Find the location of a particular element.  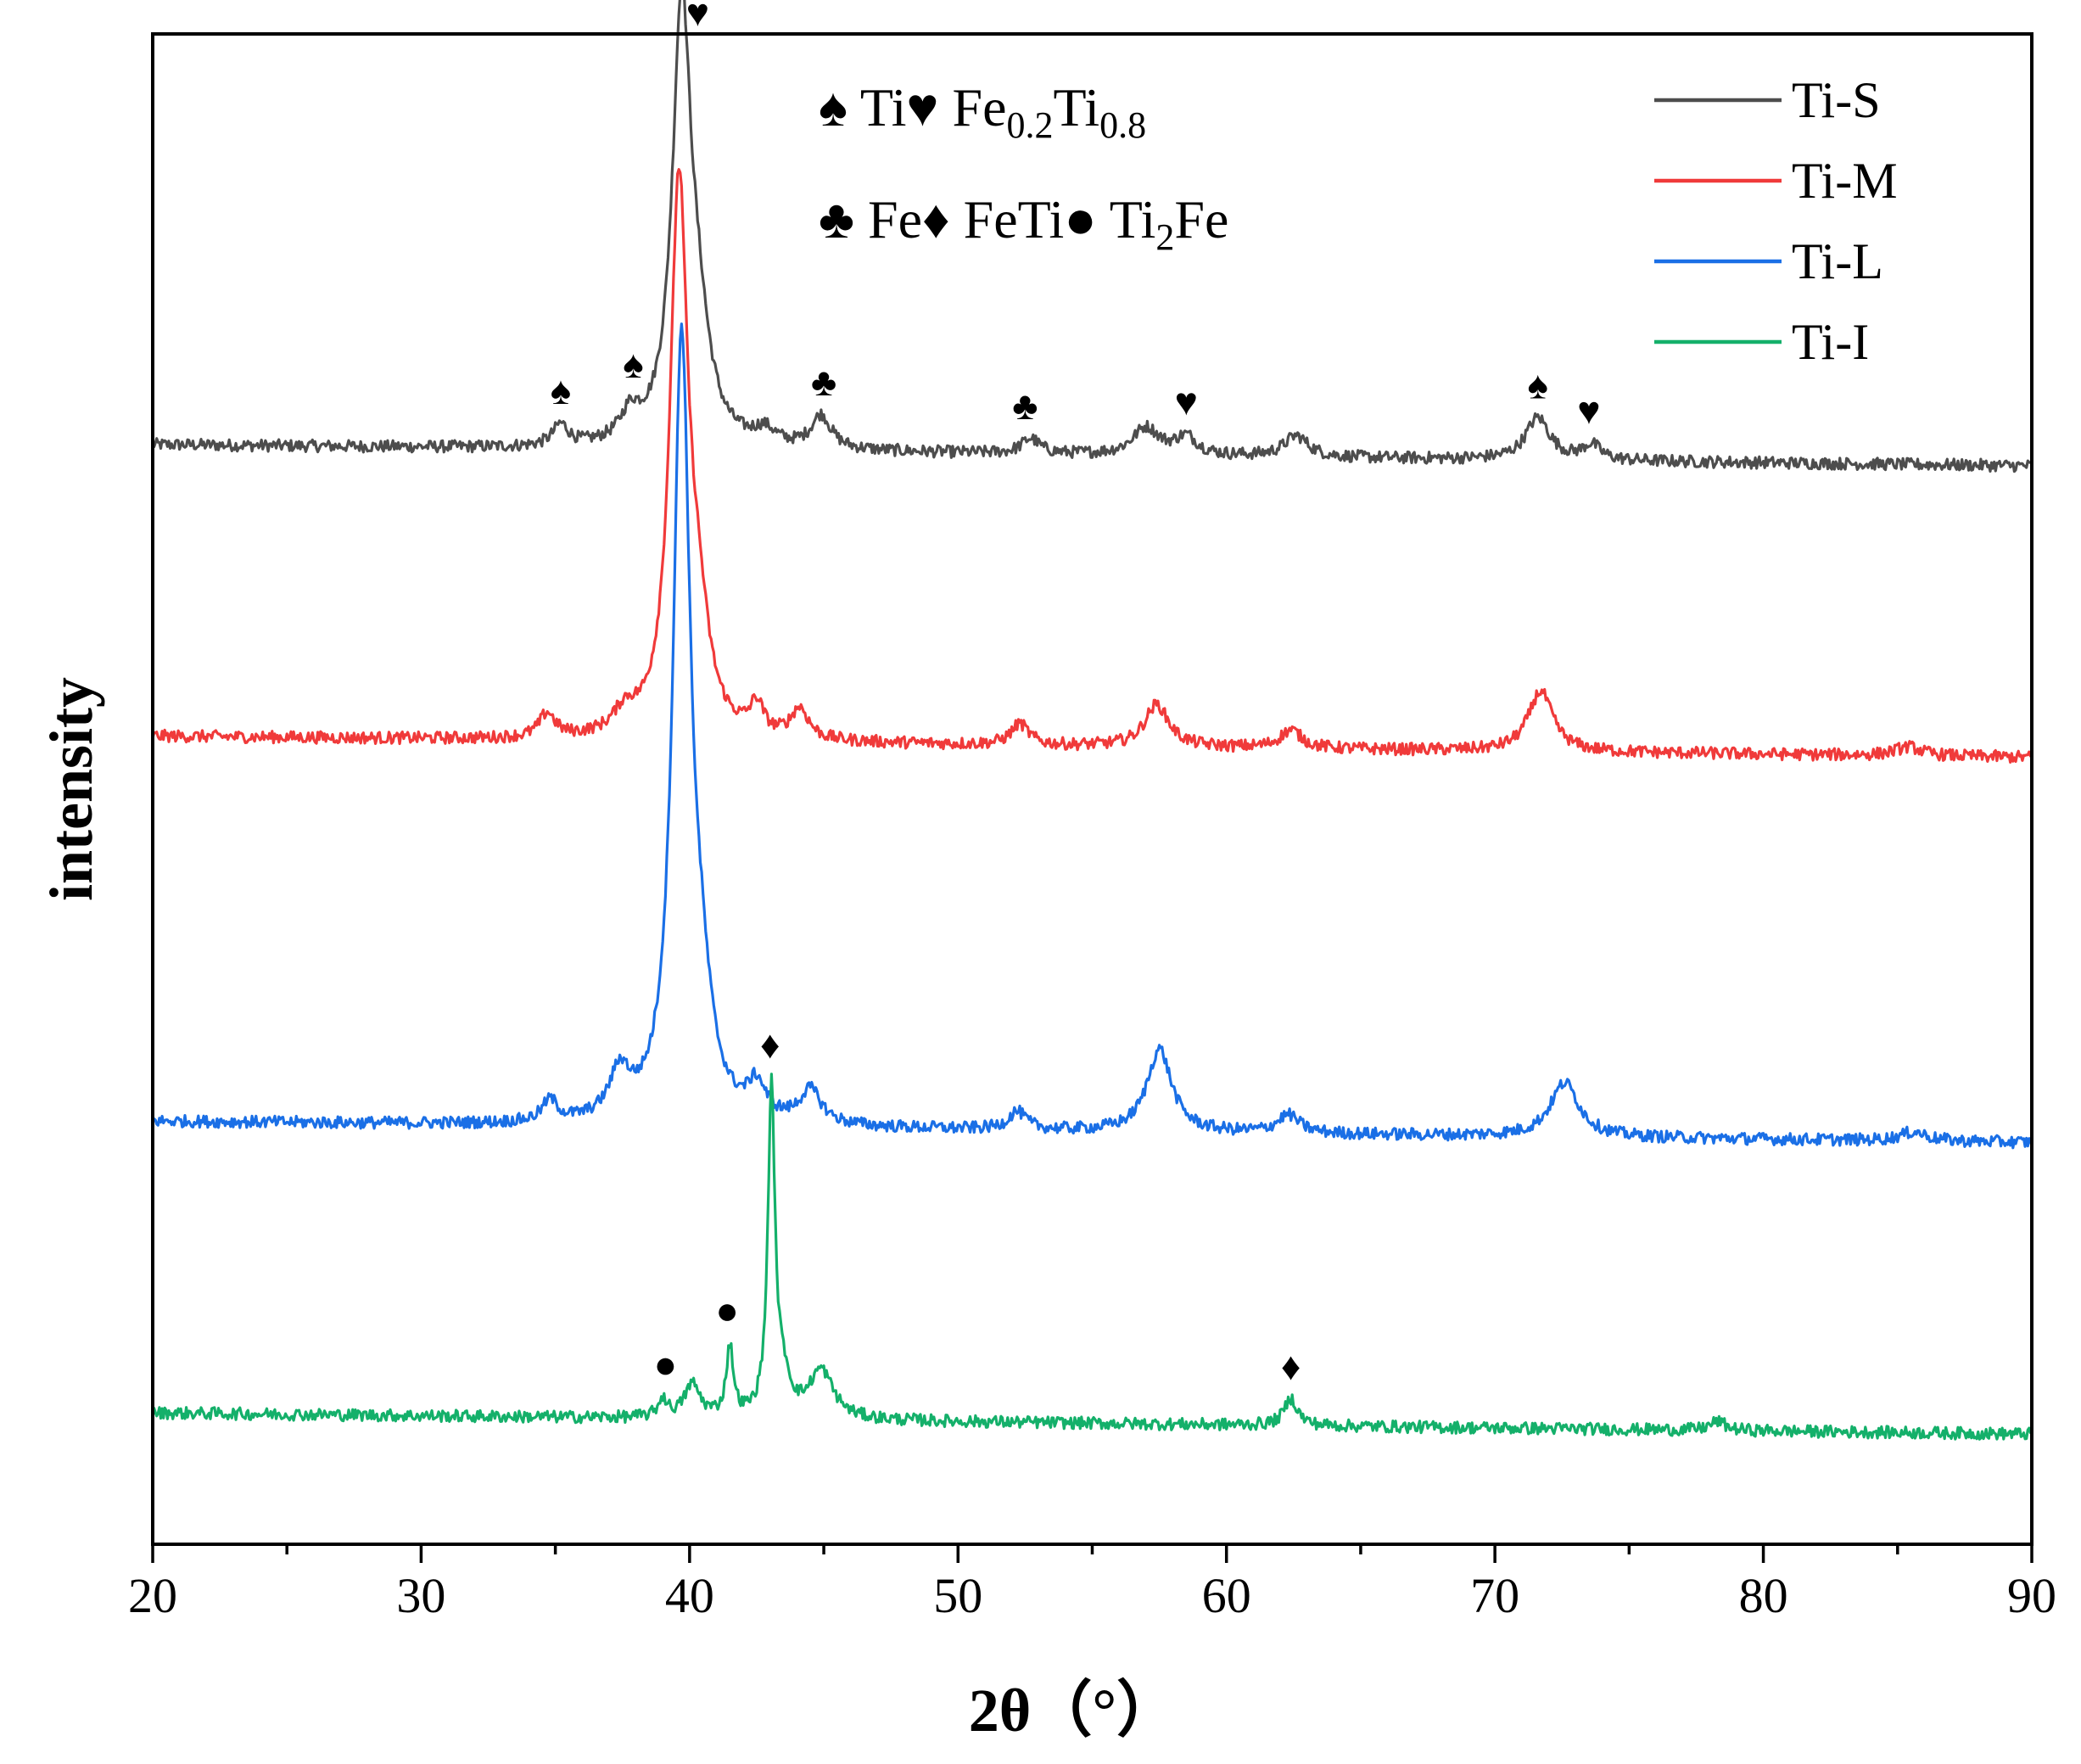

phase-symbol: ♣ is located at coordinates (843, 219).